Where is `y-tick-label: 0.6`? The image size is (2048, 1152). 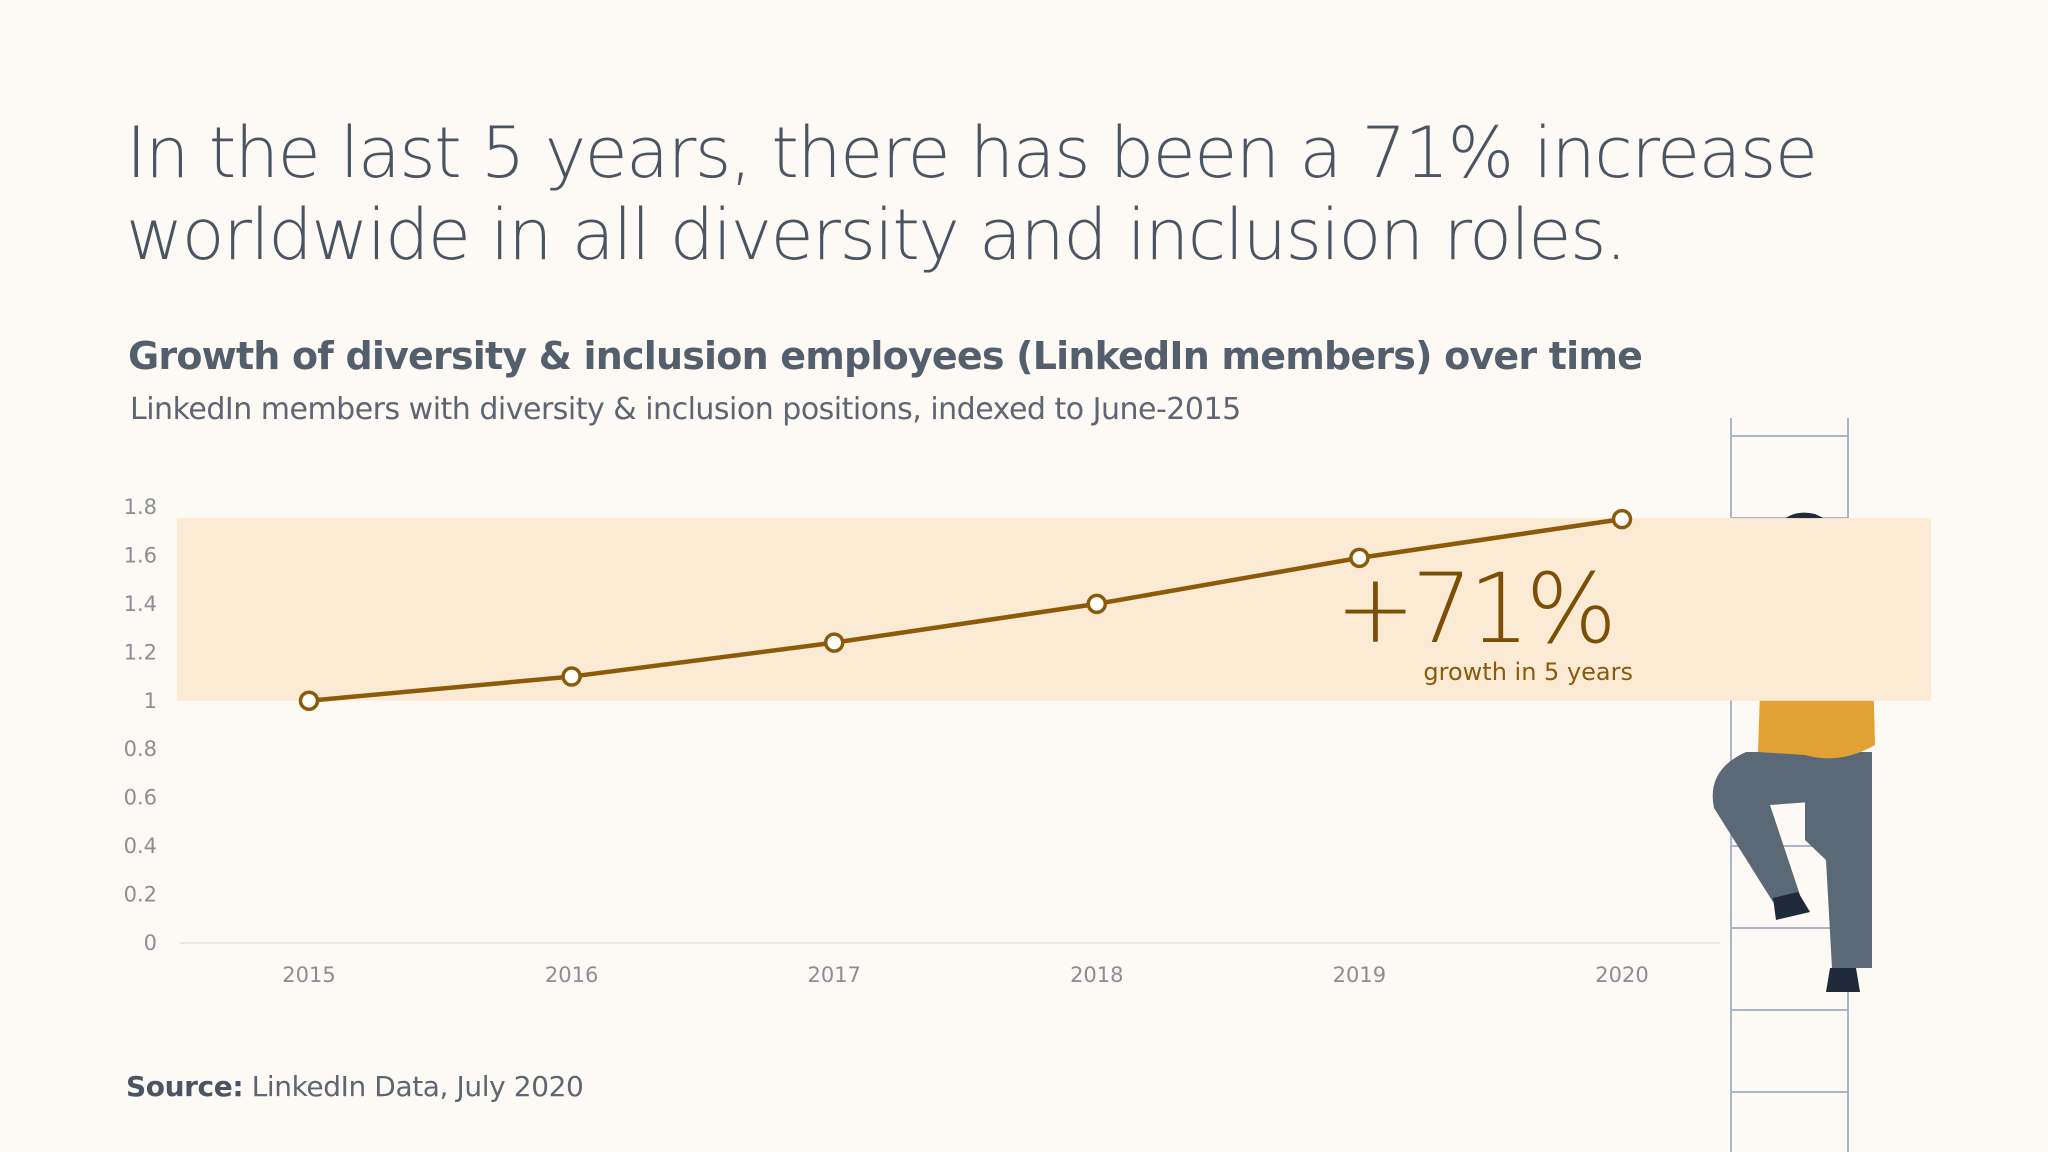
y-tick-label: 0.6 is located at coordinates (140, 798).